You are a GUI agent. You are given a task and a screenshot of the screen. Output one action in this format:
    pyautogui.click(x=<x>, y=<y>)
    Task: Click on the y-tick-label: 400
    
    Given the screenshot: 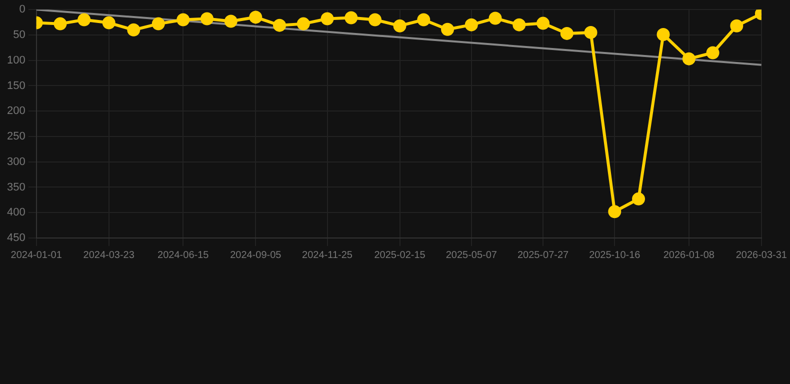 What is the action you would take?
    pyautogui.click(x=16, y=212)
    